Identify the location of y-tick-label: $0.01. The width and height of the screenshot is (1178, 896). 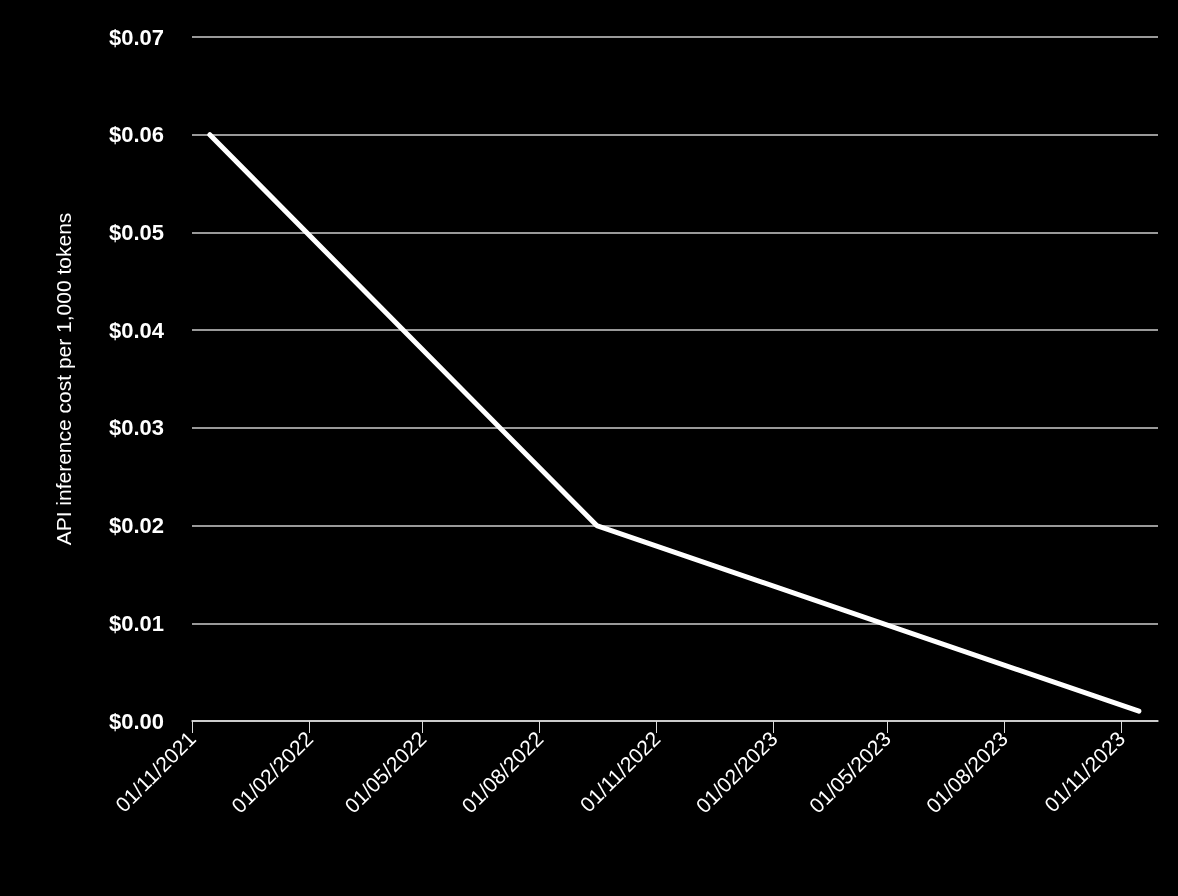
(136, 623).